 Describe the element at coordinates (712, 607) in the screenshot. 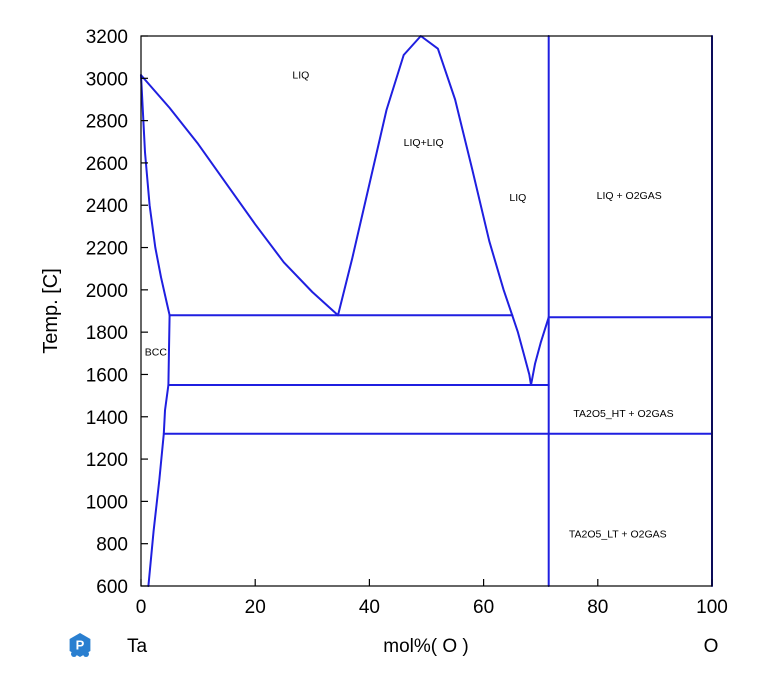

I see `x-tick-label: 100` at that location.